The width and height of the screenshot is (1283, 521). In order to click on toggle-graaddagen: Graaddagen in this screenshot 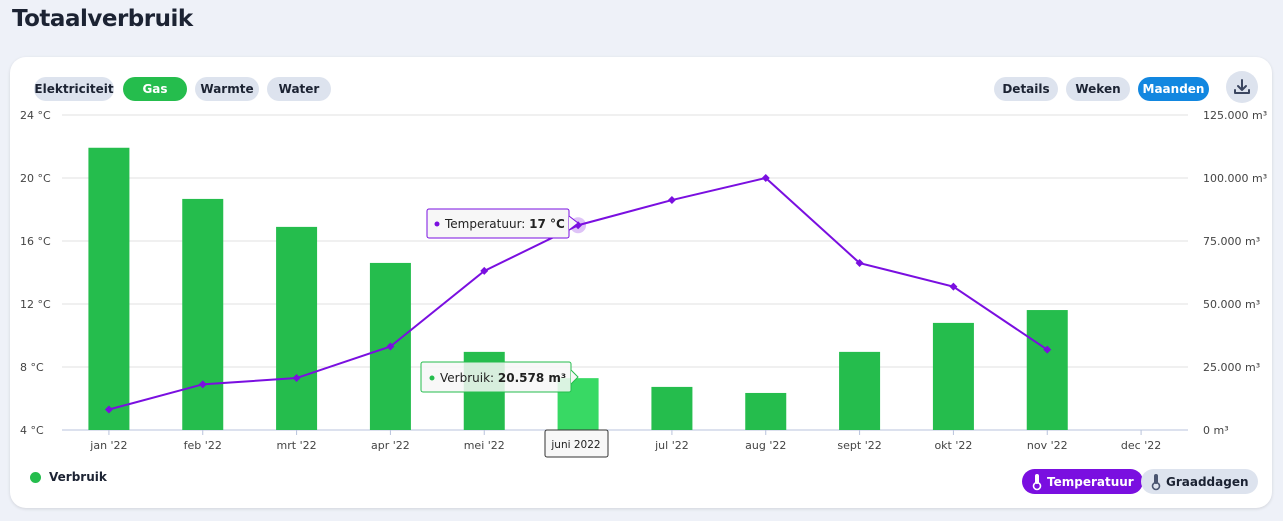, I will do `click(1199, 481)`.